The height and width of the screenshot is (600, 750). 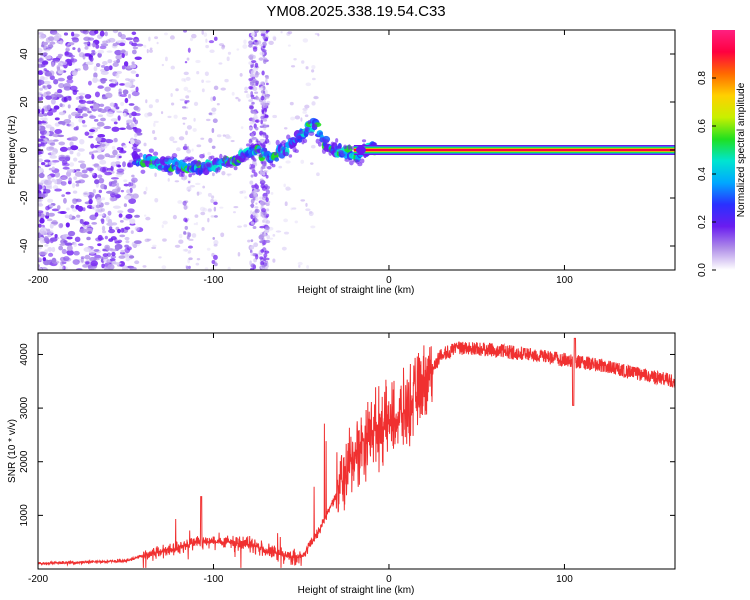 I want to click on spectrogram-y-tick-label: -40, so click(x=24, y=245).